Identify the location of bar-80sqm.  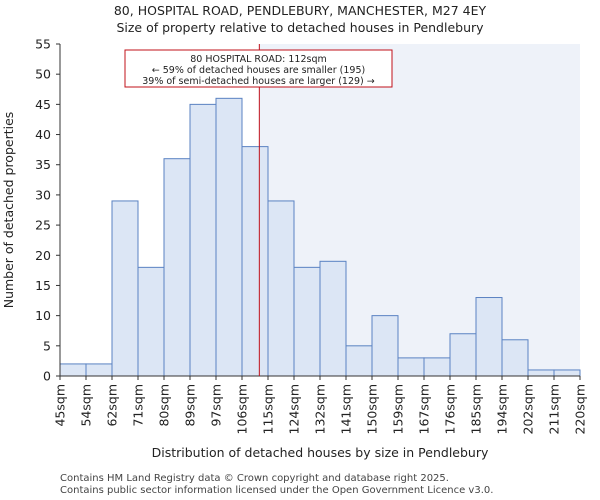
(177, 267).